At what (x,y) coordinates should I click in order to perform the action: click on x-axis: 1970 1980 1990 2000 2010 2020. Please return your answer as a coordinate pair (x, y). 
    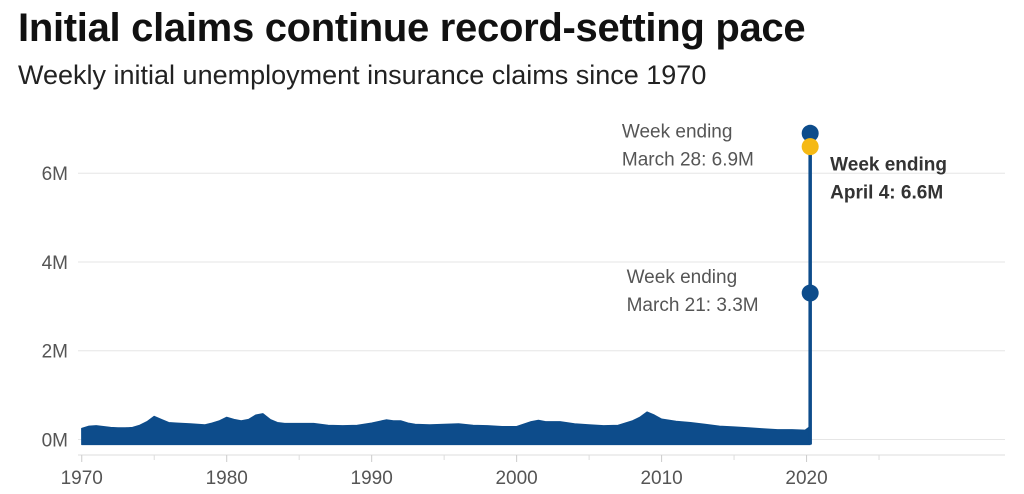
    Looking at the image, I should click on (533, 471).